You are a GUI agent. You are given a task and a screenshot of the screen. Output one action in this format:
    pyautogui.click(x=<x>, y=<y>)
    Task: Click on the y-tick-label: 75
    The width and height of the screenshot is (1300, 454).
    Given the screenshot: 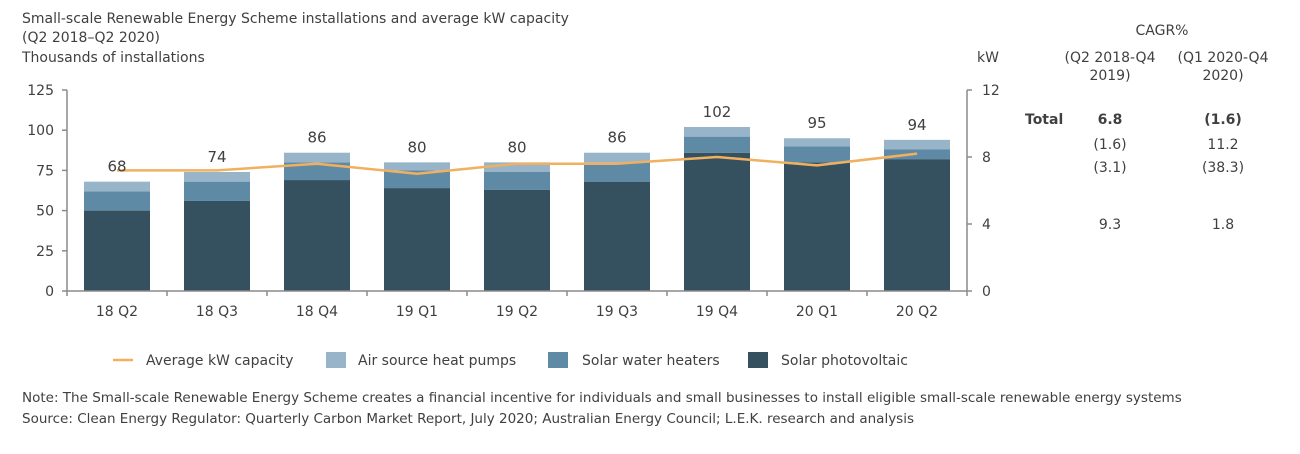 What is the action you would take?
    pyautogui.click(x=45, y=171)
    